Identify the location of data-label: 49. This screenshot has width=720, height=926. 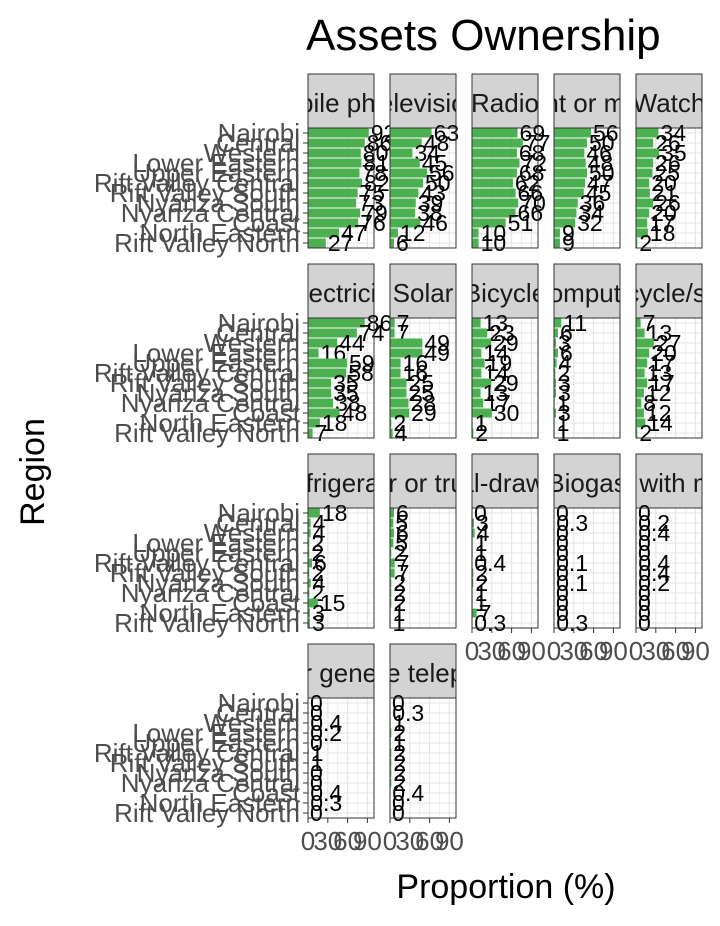
(437, 353).